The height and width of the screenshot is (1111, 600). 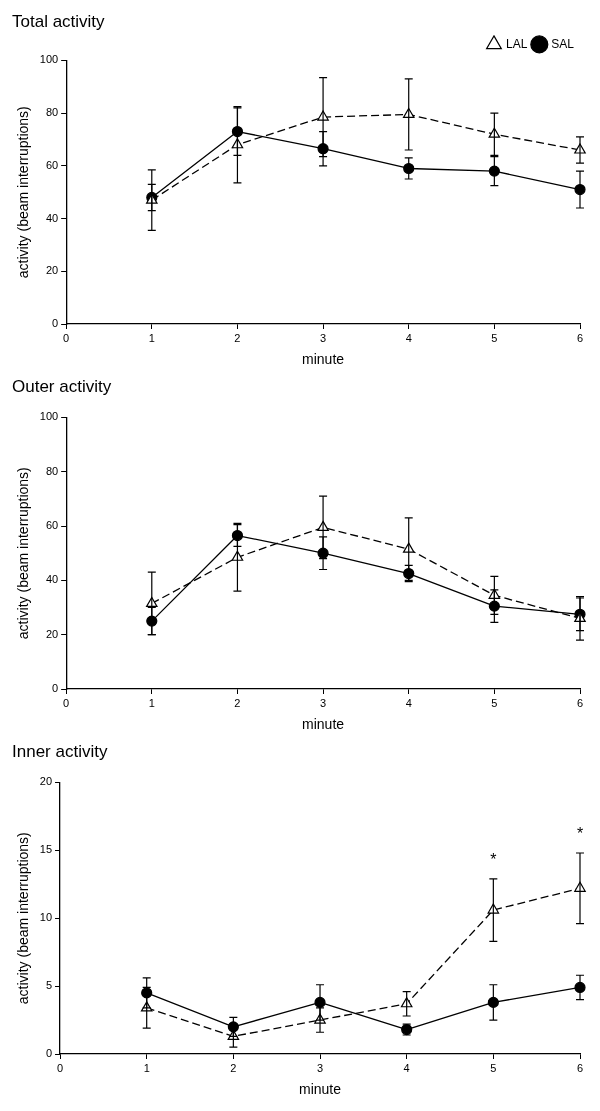 What do you see at coordinates (62, 386) in the screenshot?
I see `chart-title: Outer activity` at bounding box center [62, 386].